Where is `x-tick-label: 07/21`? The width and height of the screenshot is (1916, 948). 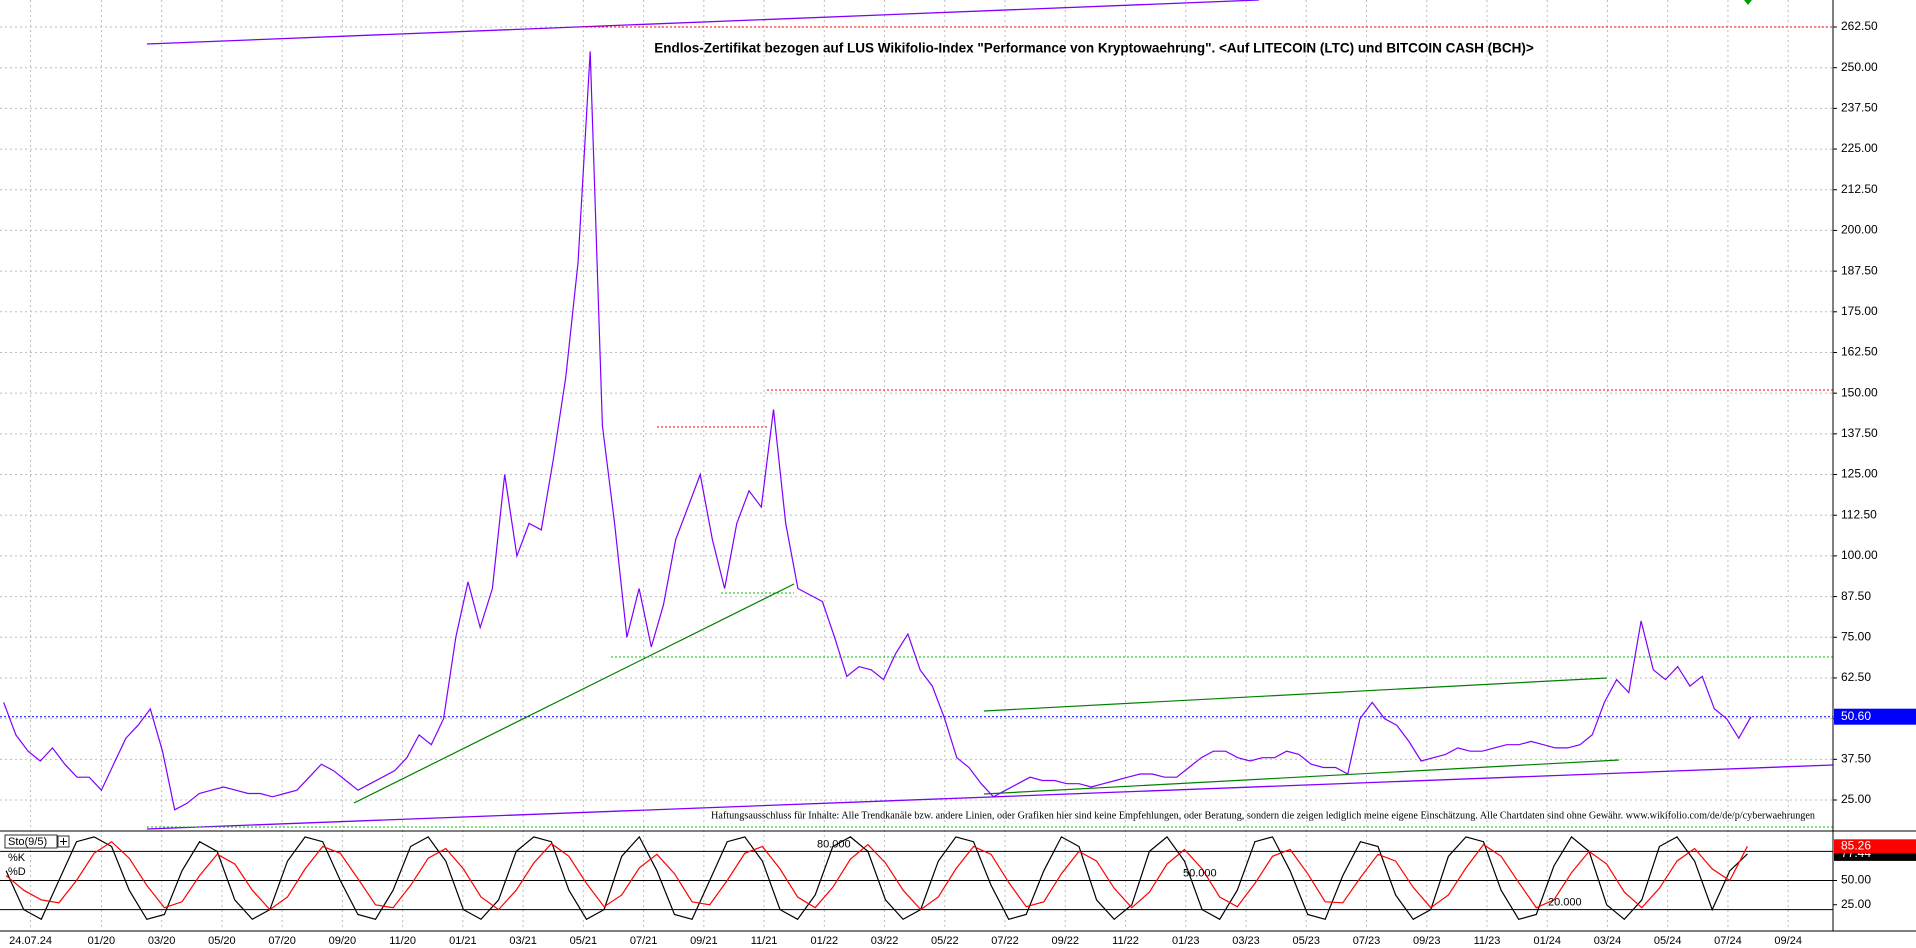
x-tick-label: 07/21 is located at coordinates (644, 941).